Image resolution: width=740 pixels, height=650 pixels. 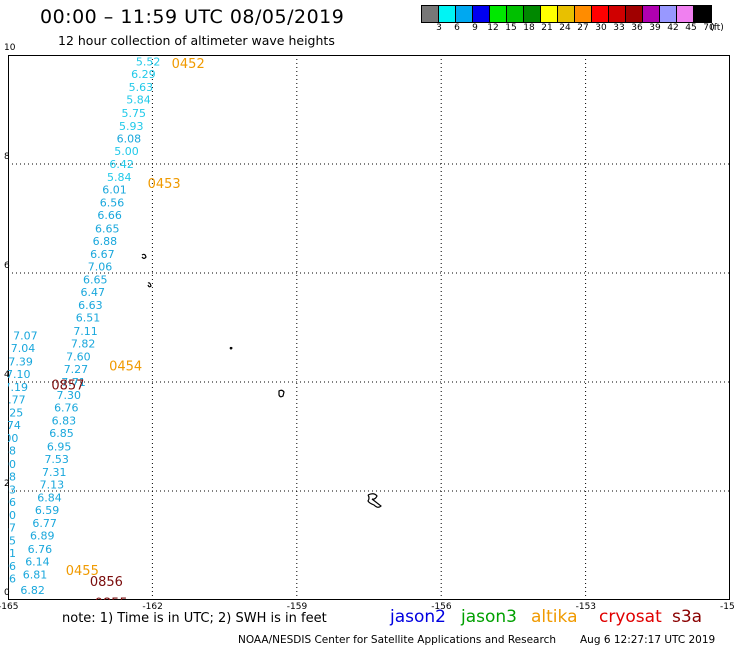 What do you see at coordinates (489, 617) in the screenshot?
I see `satellite-legend-jason3: jason3` at bounding box center [489, 617].